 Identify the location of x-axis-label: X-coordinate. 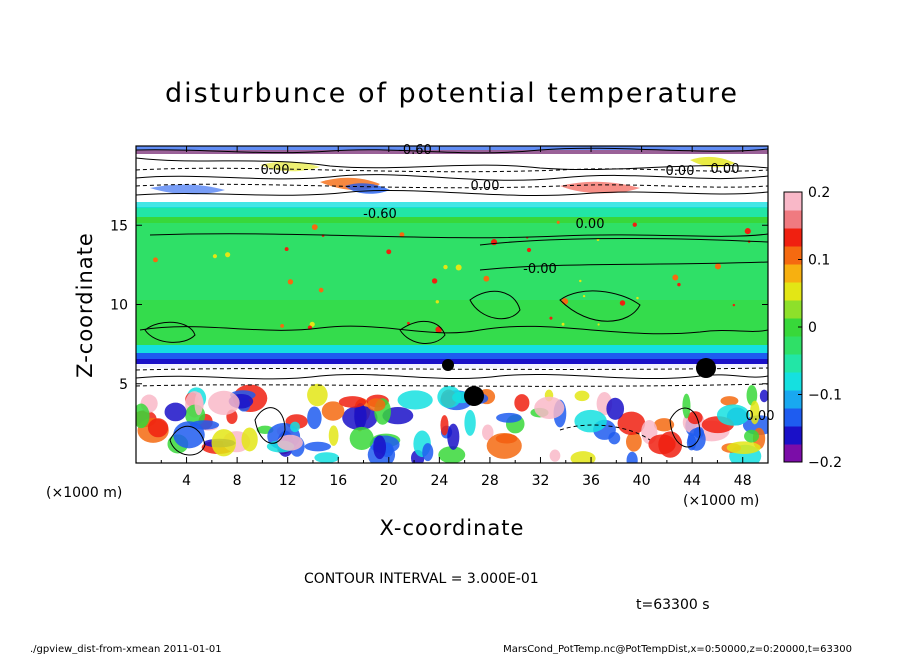
(452, 528).